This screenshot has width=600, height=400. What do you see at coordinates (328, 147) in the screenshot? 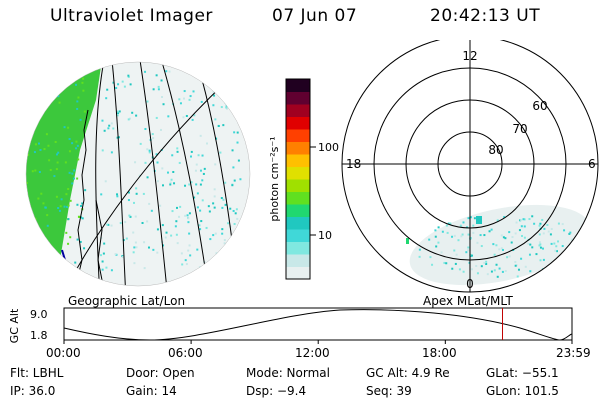
I see `scale-tick-label: 100` at bounding box center [328, 147].